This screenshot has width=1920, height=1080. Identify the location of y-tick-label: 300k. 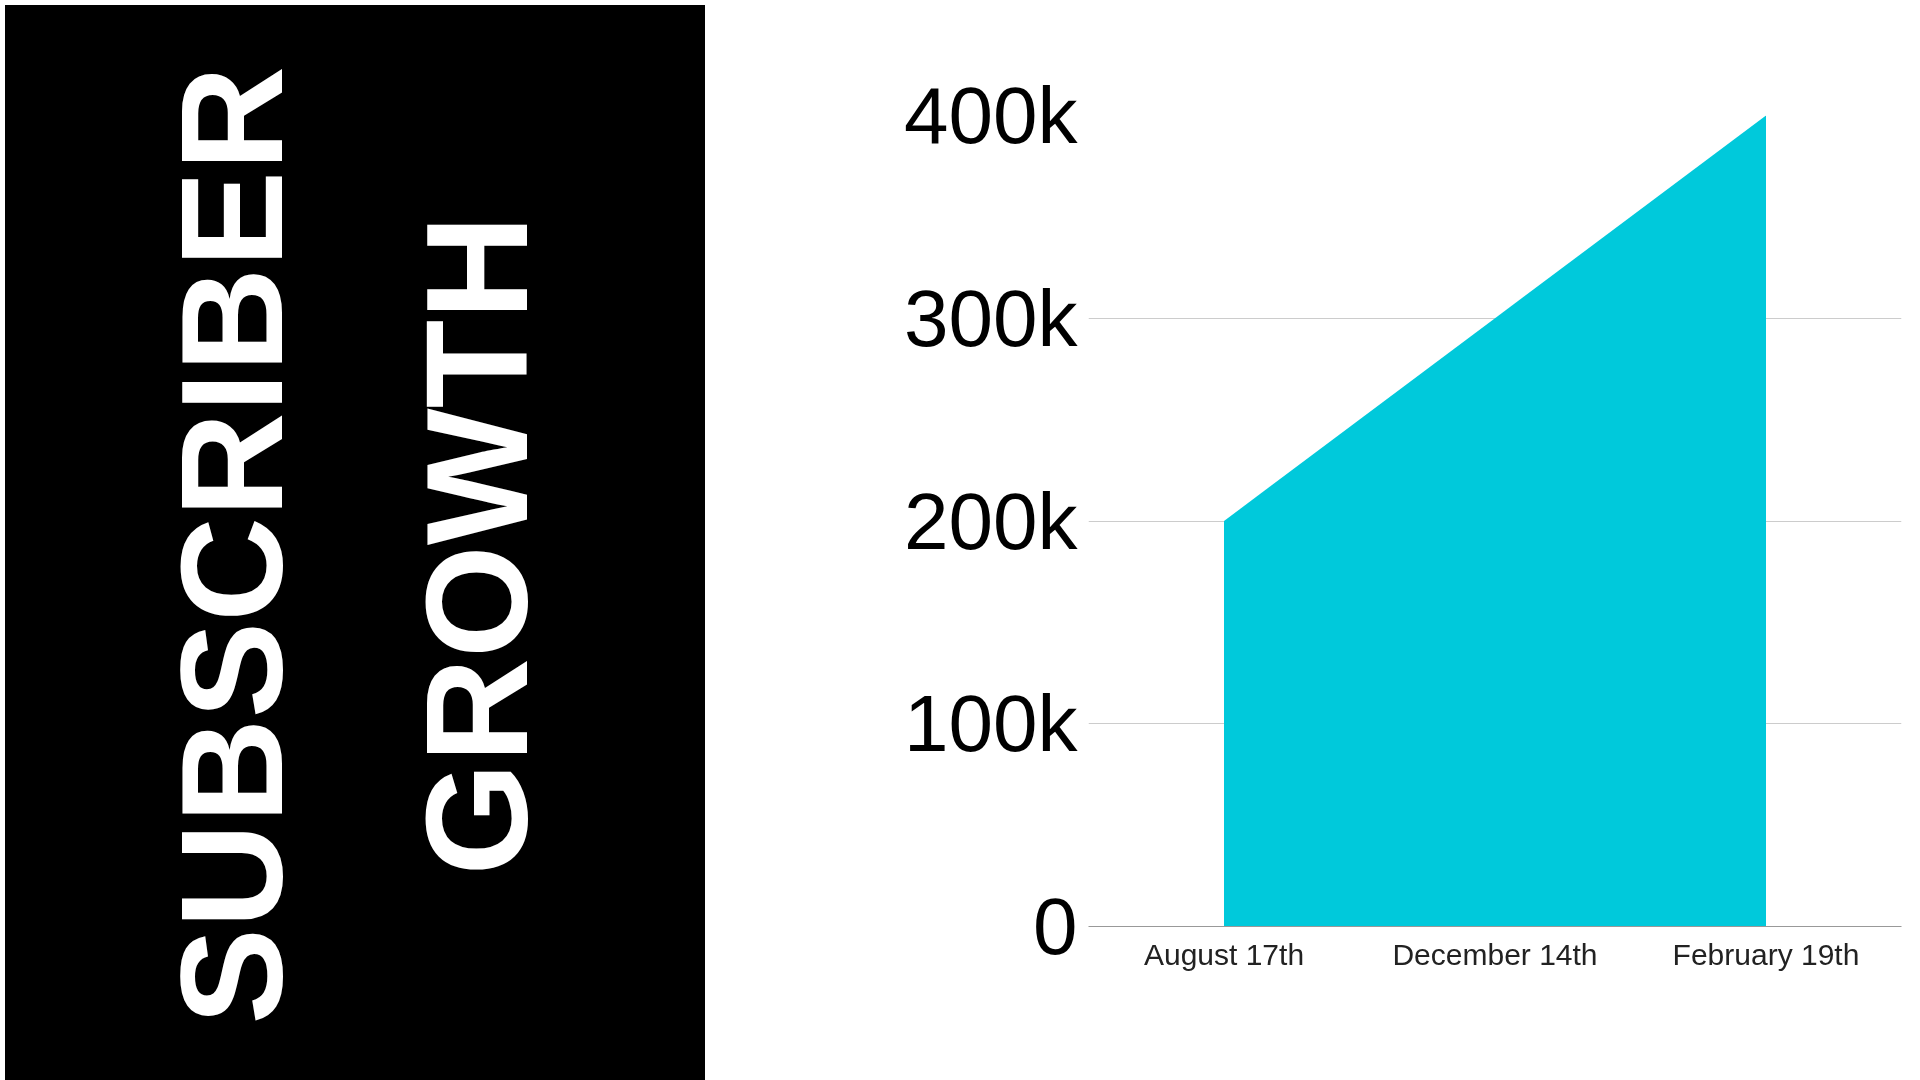
(991, 318).